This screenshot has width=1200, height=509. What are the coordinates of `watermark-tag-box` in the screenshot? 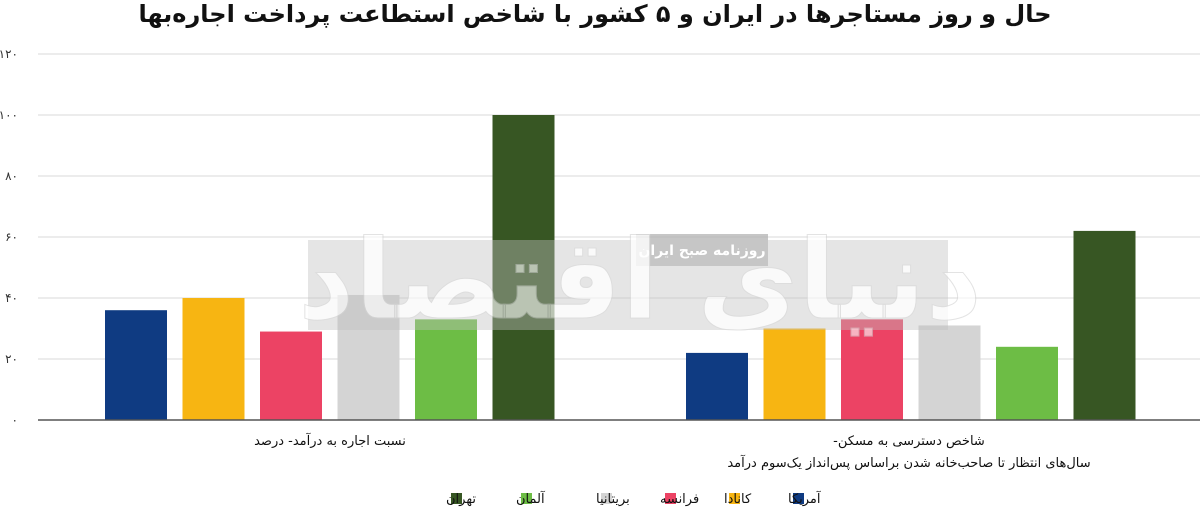 It's located at (702, 250).